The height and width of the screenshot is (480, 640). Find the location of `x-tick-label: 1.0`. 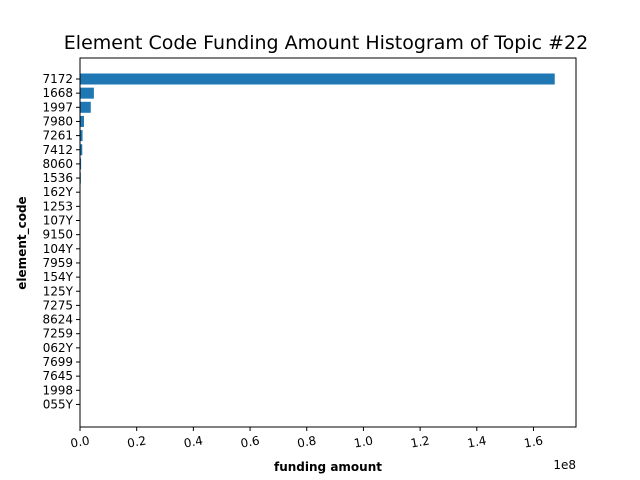

x-tick-label: 1.0 is located at coordinates (363, 441).